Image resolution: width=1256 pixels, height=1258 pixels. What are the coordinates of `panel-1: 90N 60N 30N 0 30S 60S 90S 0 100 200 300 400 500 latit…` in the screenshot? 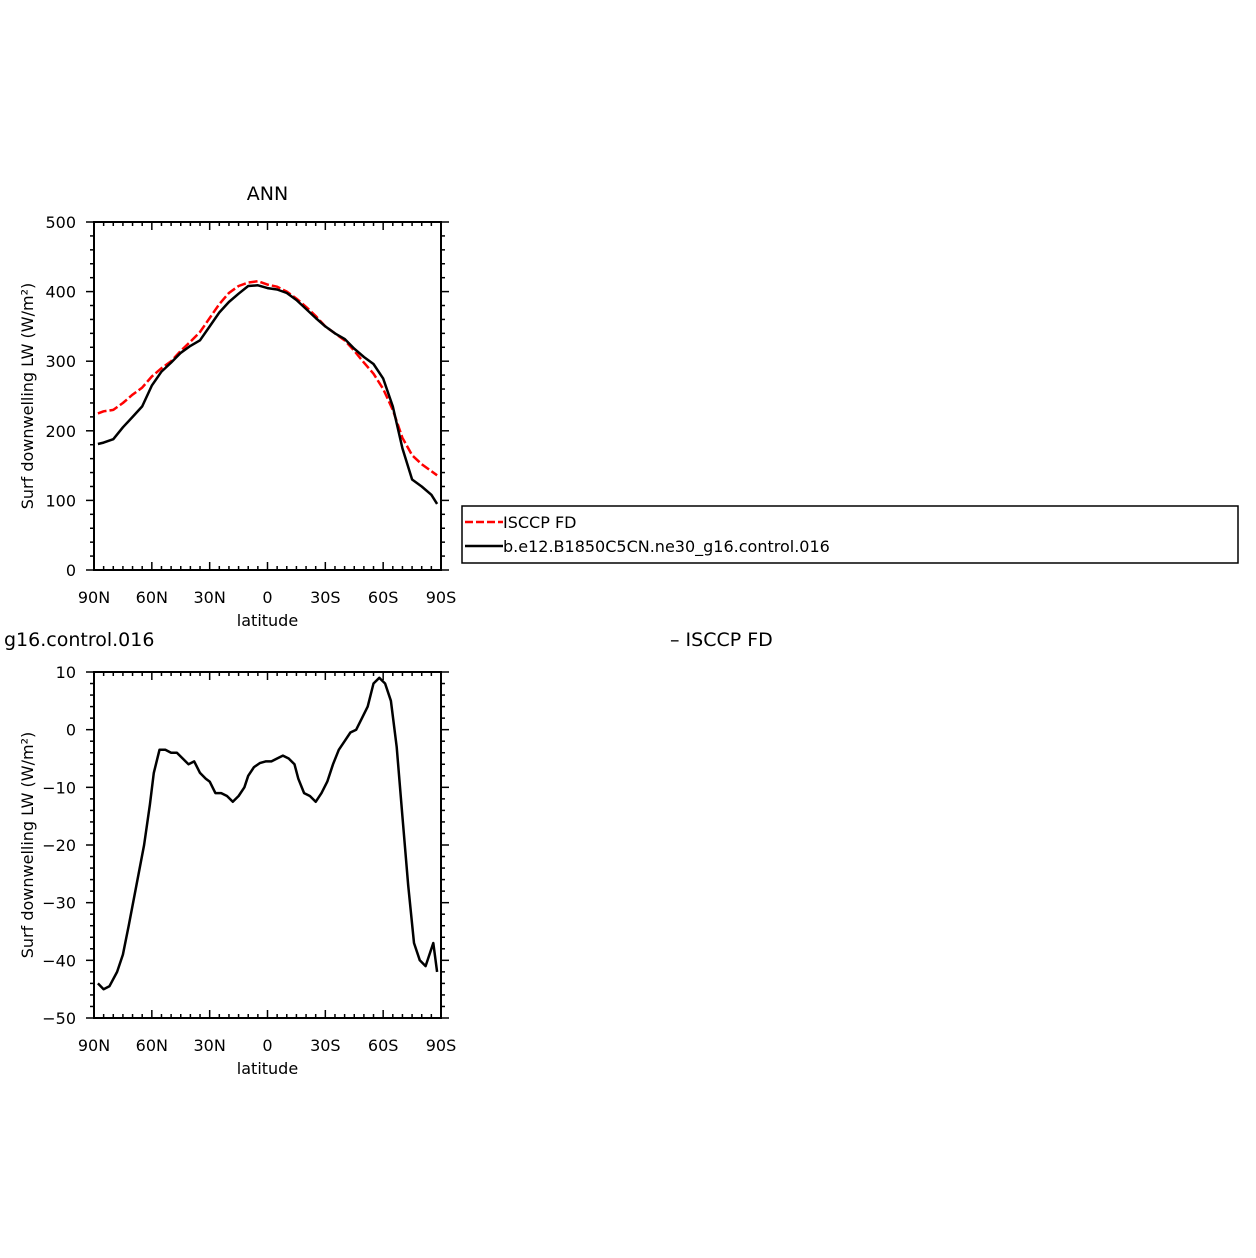 It's located at (237, 406).